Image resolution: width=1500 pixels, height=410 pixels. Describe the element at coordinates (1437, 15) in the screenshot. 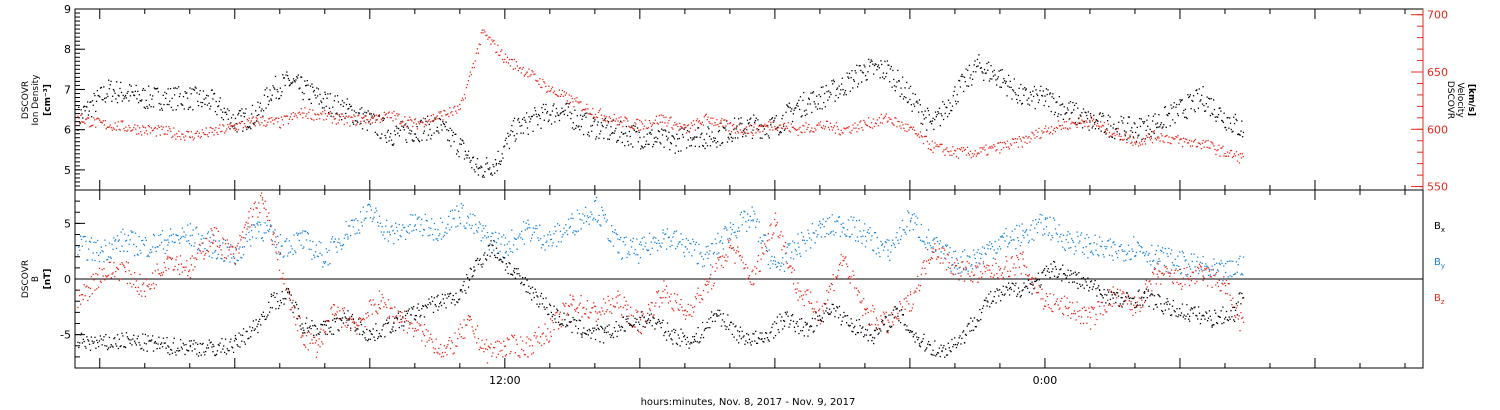

I see `velocity-tick-label: 700` at that location.